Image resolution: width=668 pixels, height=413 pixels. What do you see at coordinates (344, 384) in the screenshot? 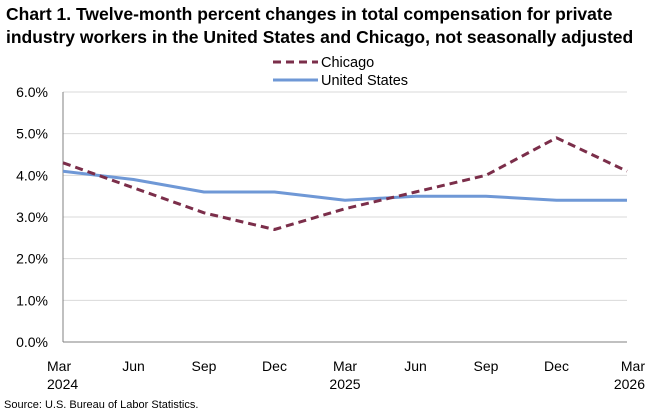
I see `x-tick-year-label: 2025` at bounding box center [344, 384].